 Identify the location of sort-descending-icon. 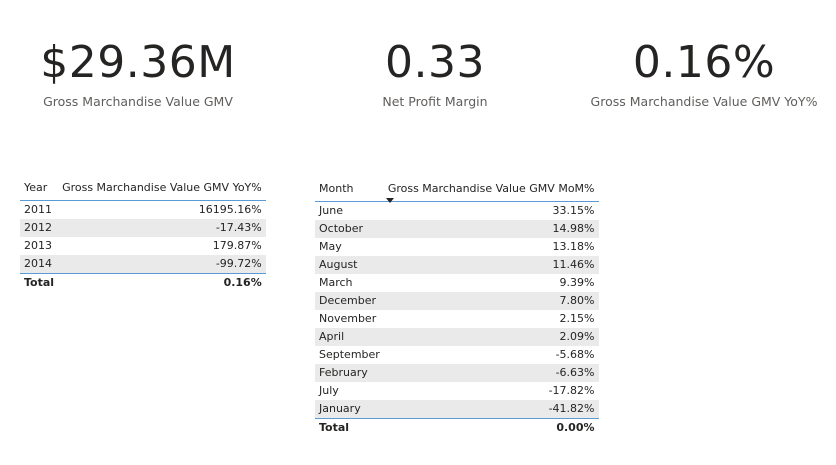
(389, 200).